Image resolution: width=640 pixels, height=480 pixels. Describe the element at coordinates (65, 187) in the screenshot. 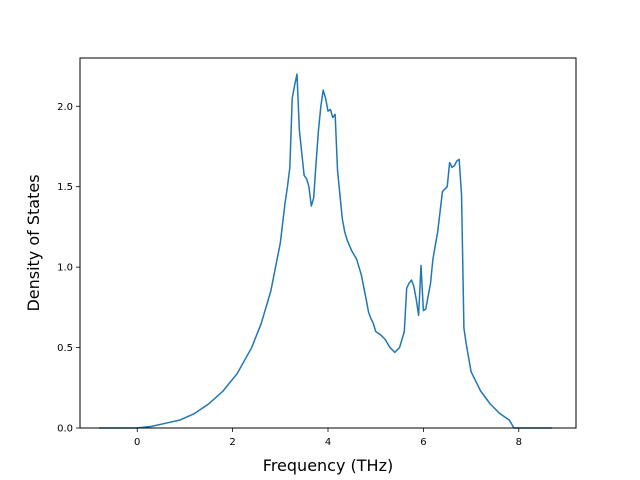

I see `y-tick-label: 1.5` at that location.